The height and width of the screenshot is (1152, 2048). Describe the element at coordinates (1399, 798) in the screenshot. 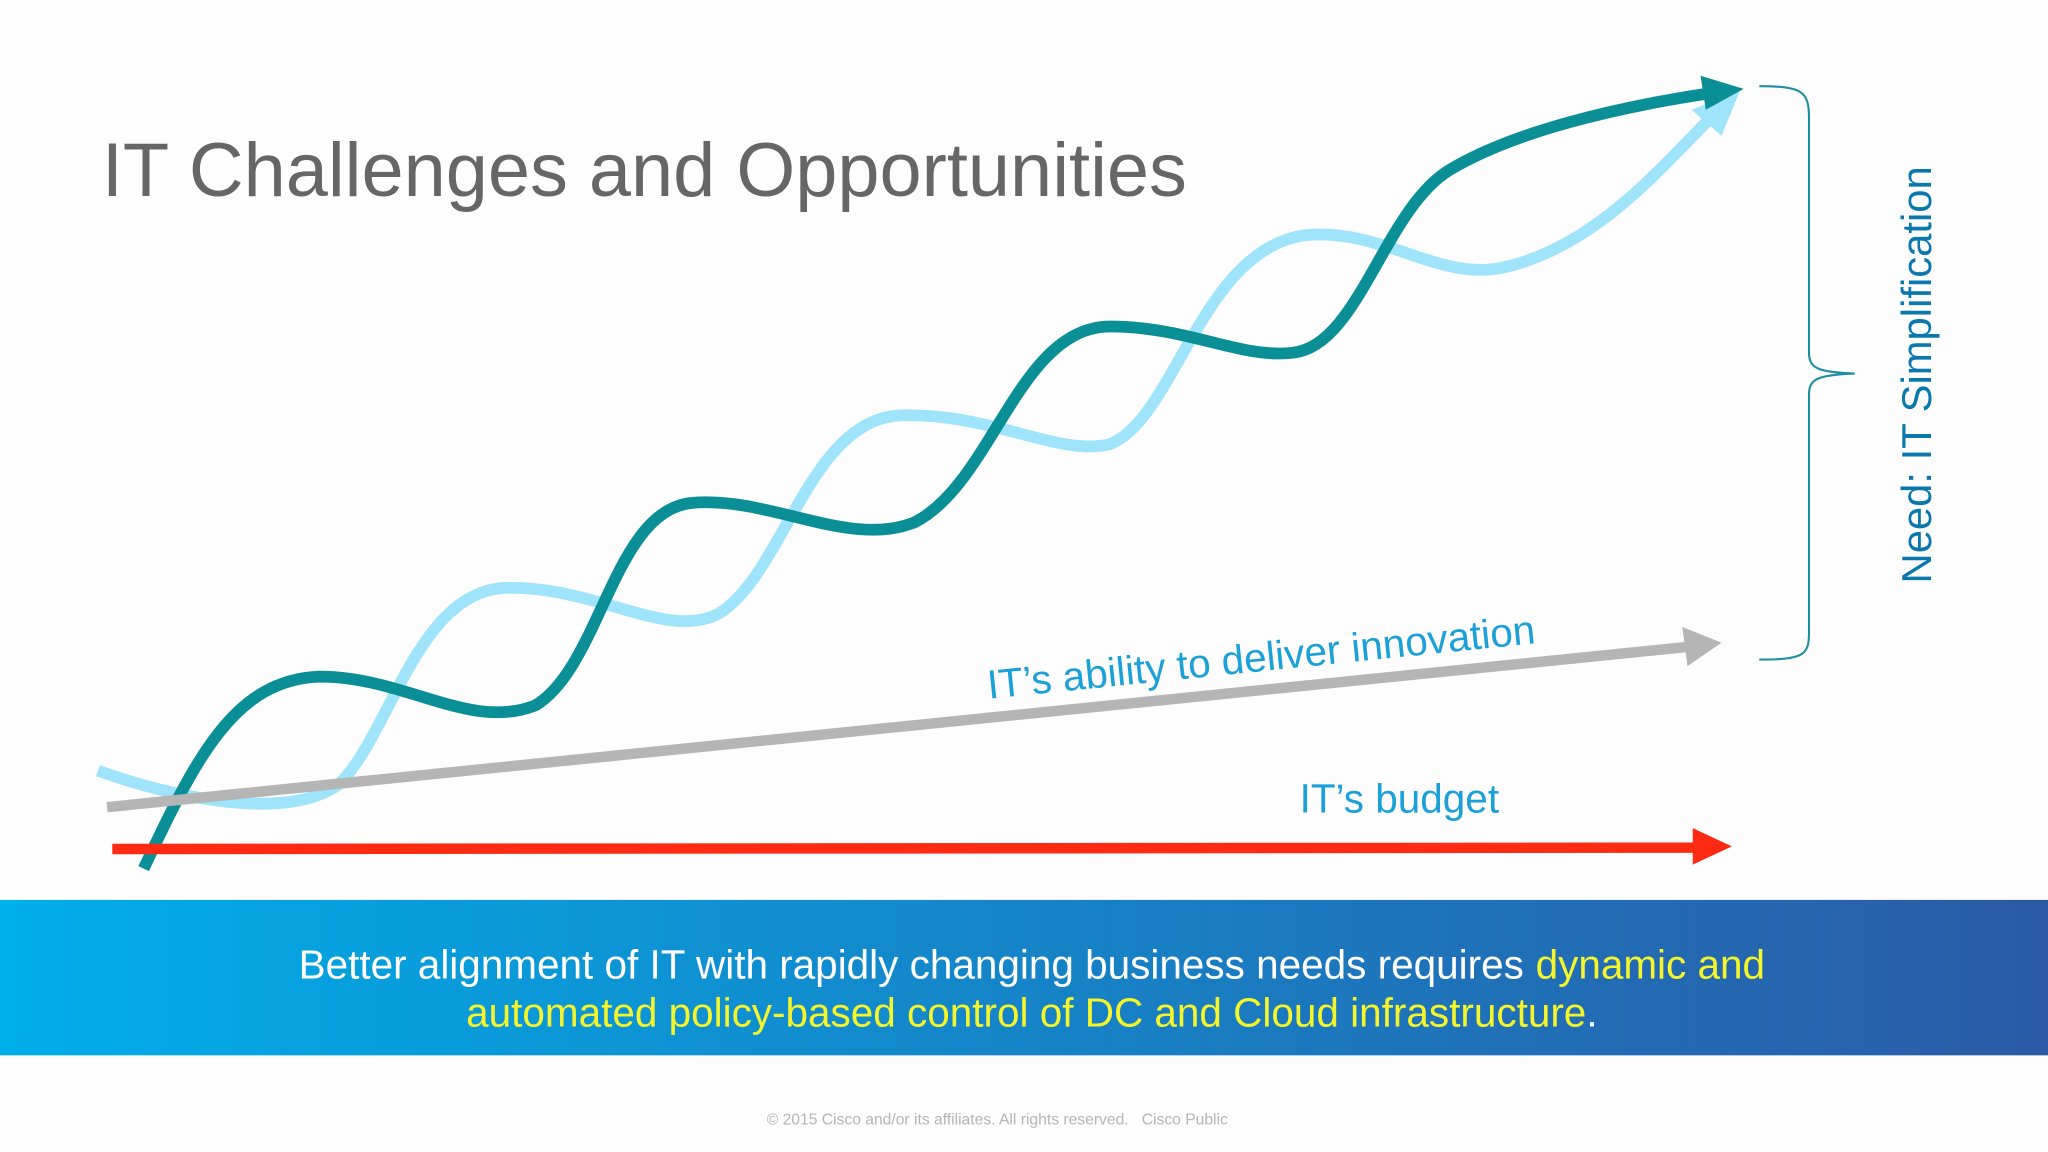

I see `budget-label: IT’s budget` at that location.